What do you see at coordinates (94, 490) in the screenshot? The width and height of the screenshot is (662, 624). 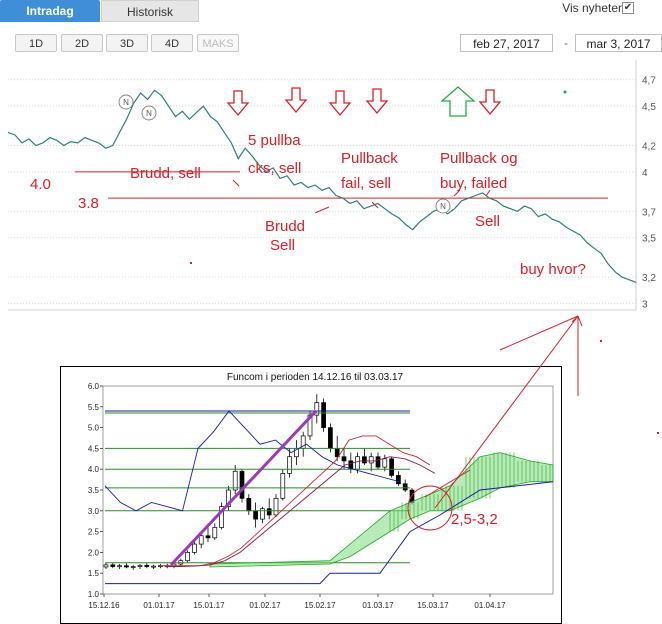 I see `y-tick-label: 3.5` at bounding box center [94, 490].